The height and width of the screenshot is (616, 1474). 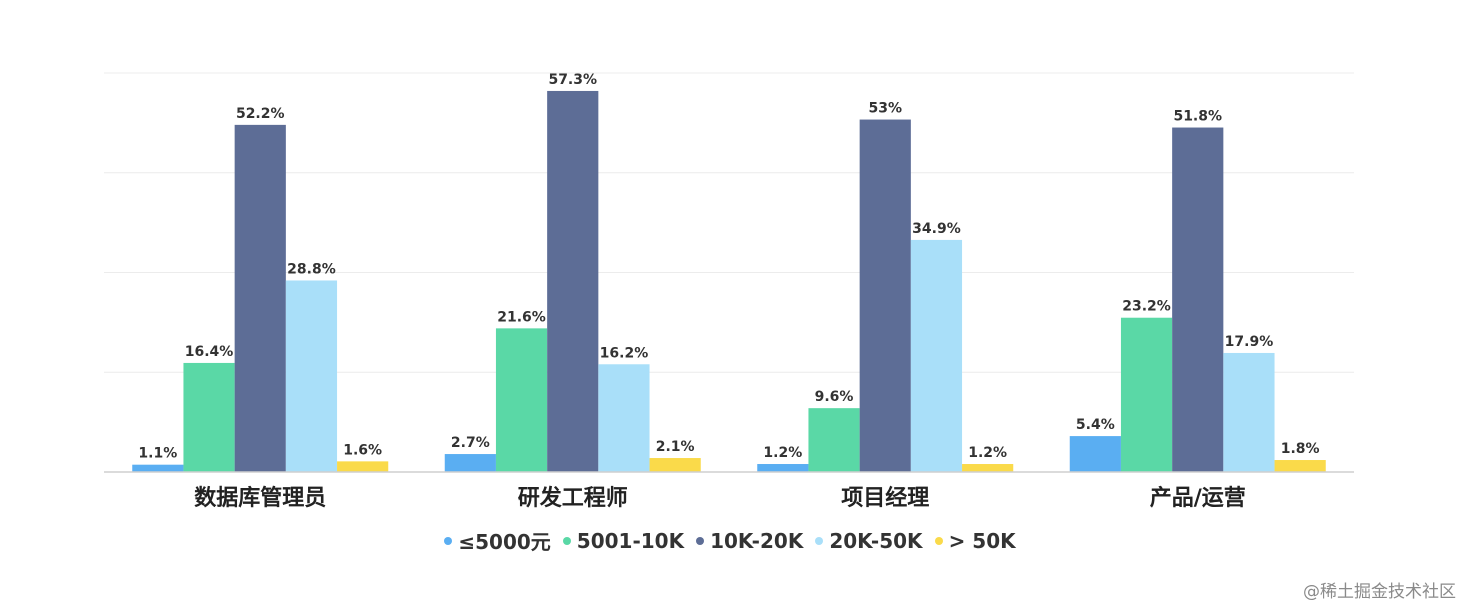 I want to click on data-label: 23.2%, so click(x=1146, y=307).